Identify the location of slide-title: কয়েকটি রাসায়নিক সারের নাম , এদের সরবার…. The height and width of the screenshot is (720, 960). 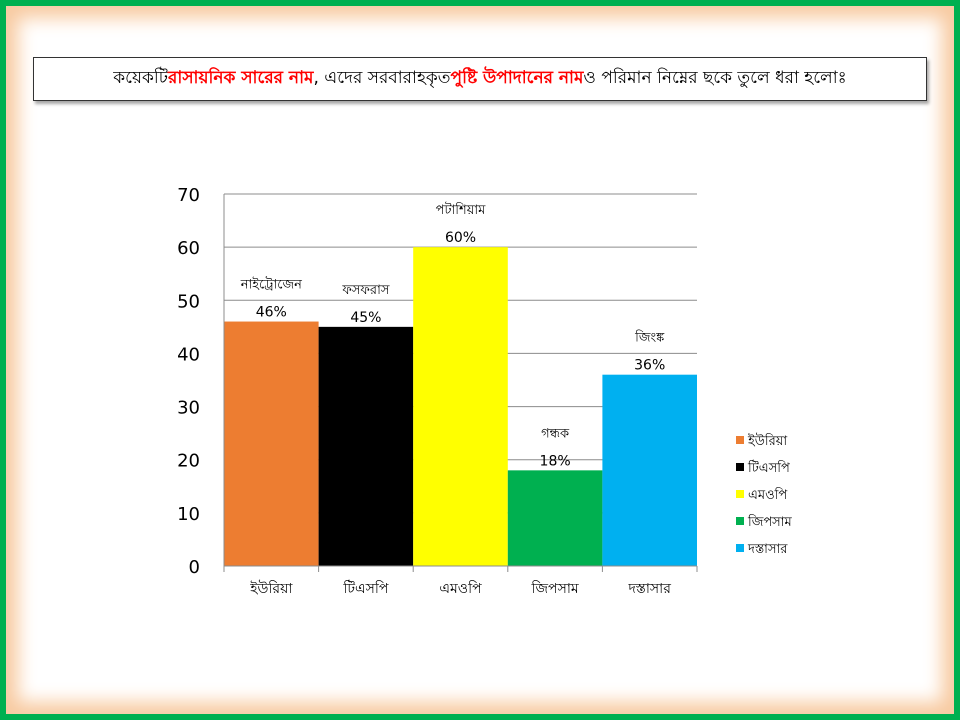
(480, 79).